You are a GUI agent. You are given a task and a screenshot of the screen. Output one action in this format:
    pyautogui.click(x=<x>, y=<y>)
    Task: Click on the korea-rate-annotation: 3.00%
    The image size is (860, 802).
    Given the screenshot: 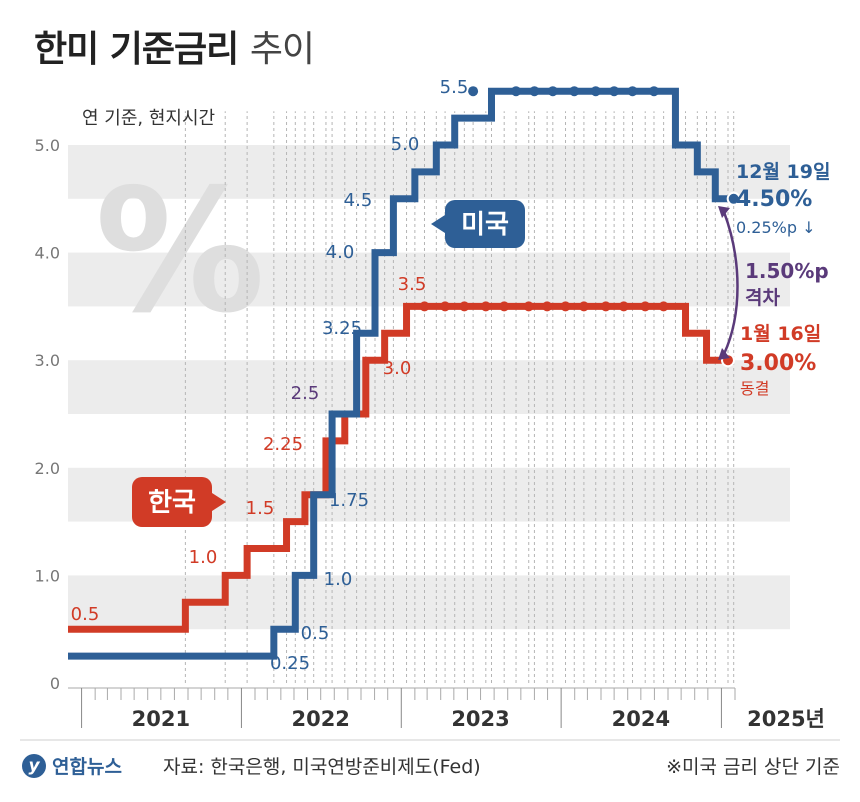 What is the action you would take?
    pyautogui.click(x=778, y=363)
    